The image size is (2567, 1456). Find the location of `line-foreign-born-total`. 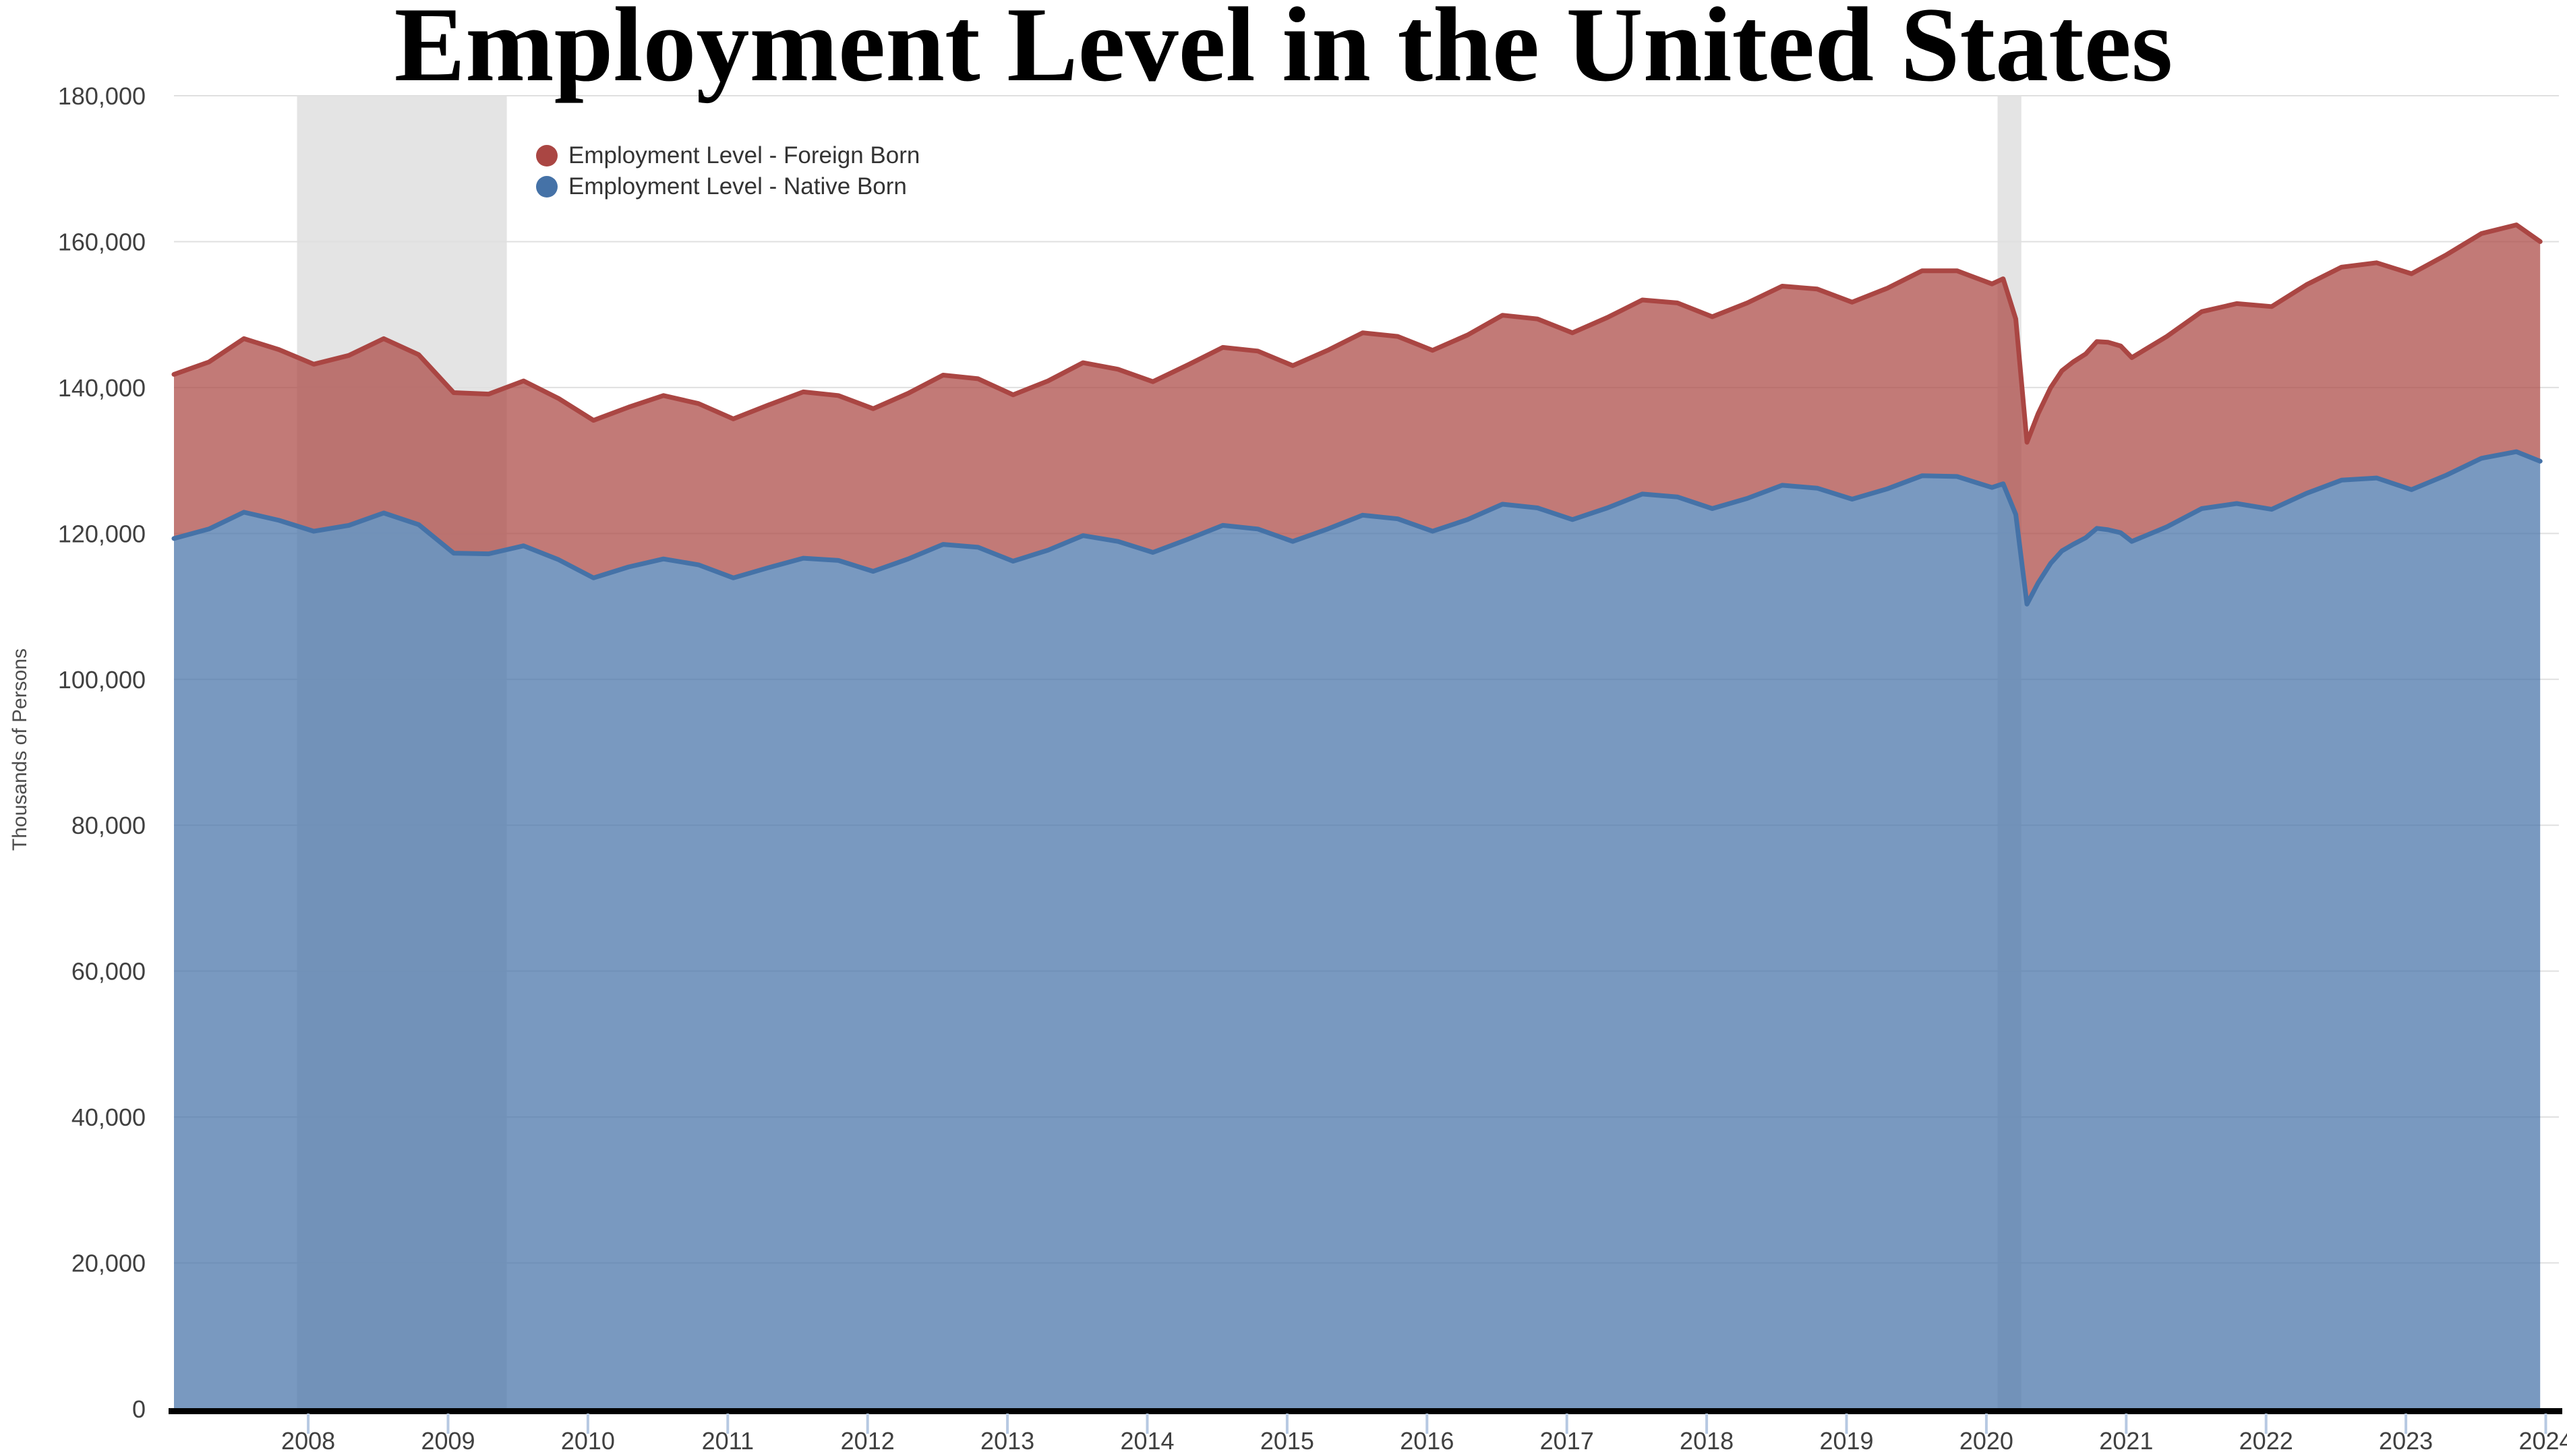

line-foreign-born-total is located at coordinates (1357, 333).